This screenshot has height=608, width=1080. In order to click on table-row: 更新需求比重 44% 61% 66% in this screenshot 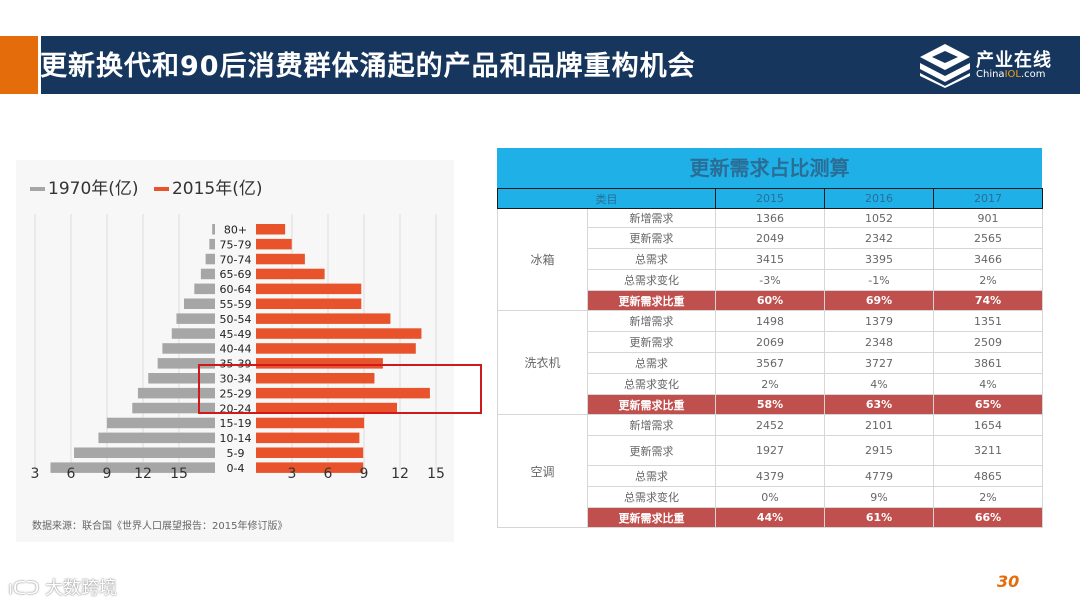, I will do `click(770, 517)`.